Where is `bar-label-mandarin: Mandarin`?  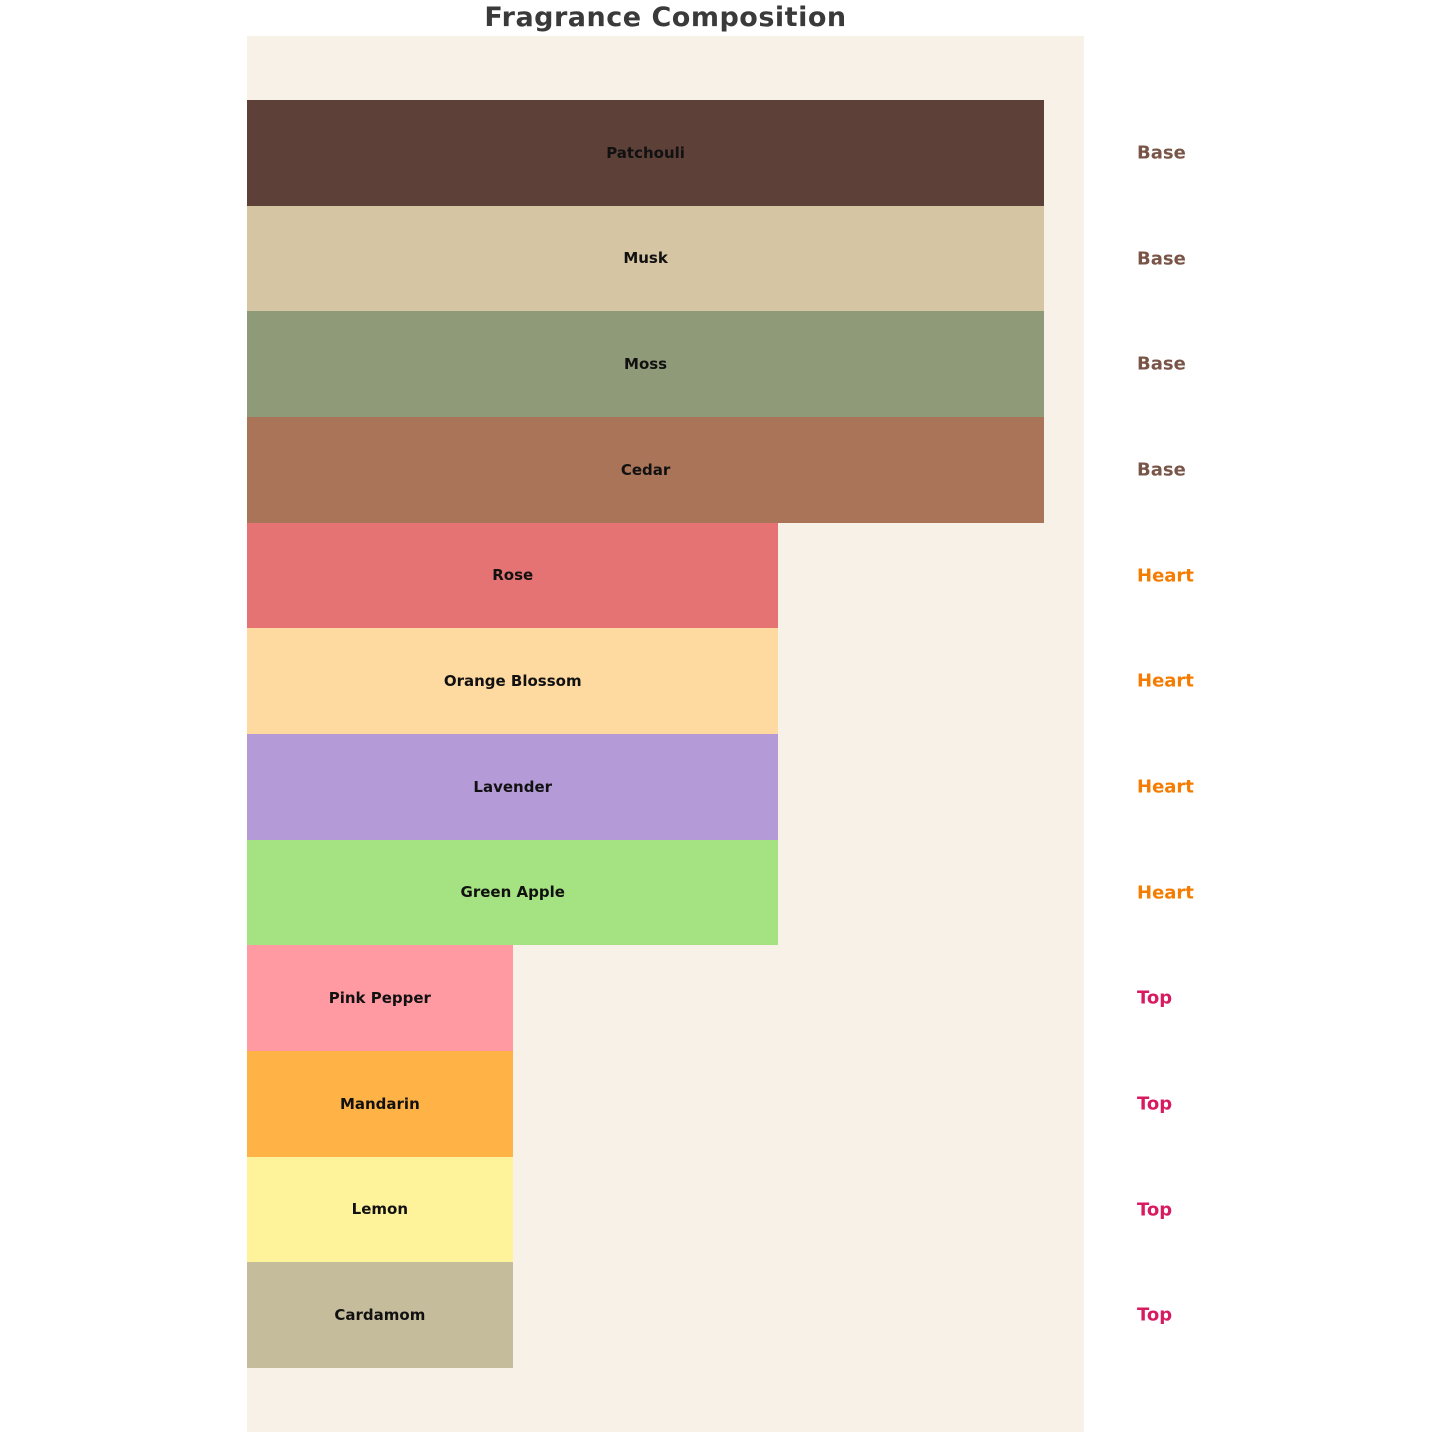 bar-label-mandarin: Mandarin is located at coordinates (379, 1103).